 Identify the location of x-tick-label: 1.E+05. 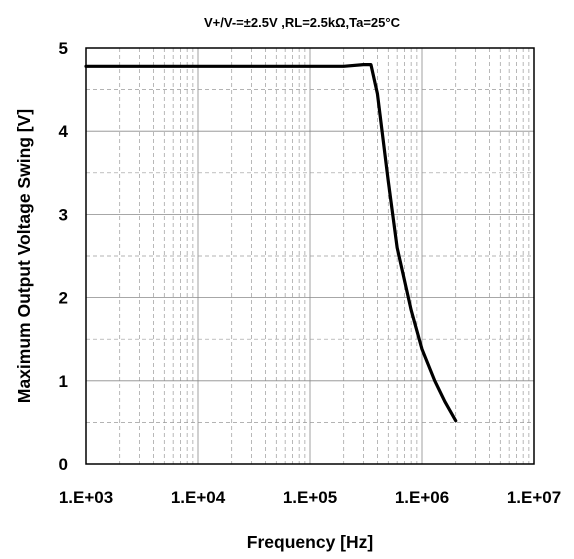
(310, 497).